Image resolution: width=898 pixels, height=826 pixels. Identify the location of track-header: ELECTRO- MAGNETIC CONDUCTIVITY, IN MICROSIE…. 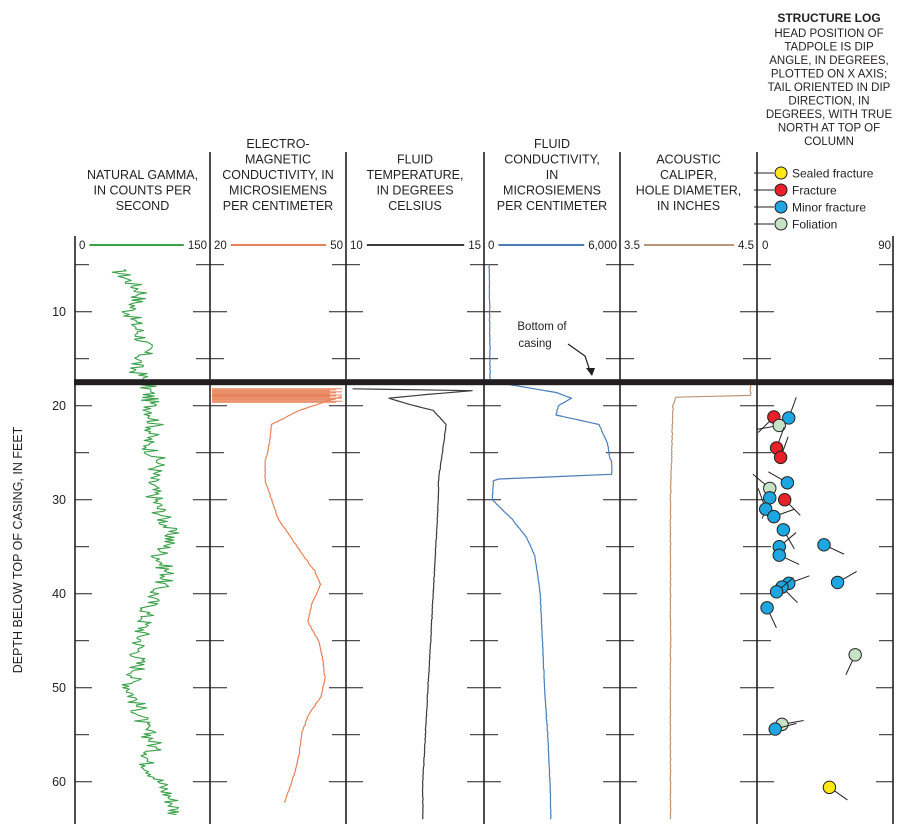
(278, 175).